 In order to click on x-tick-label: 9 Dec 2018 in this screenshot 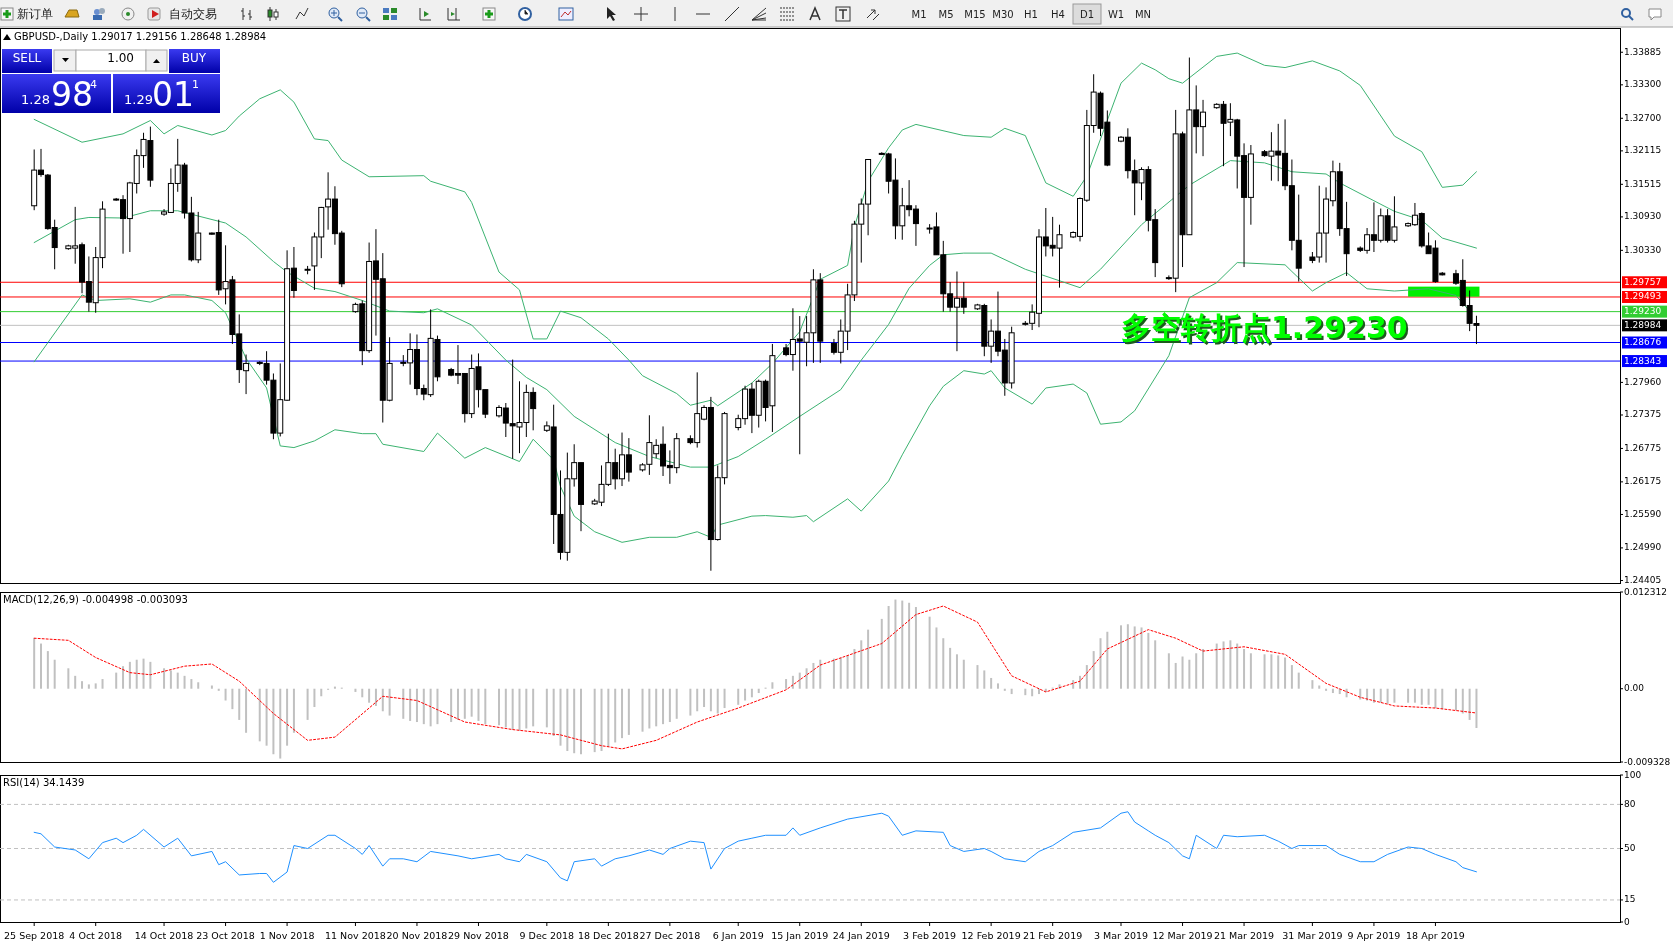, I will do `click(547, 935)`.